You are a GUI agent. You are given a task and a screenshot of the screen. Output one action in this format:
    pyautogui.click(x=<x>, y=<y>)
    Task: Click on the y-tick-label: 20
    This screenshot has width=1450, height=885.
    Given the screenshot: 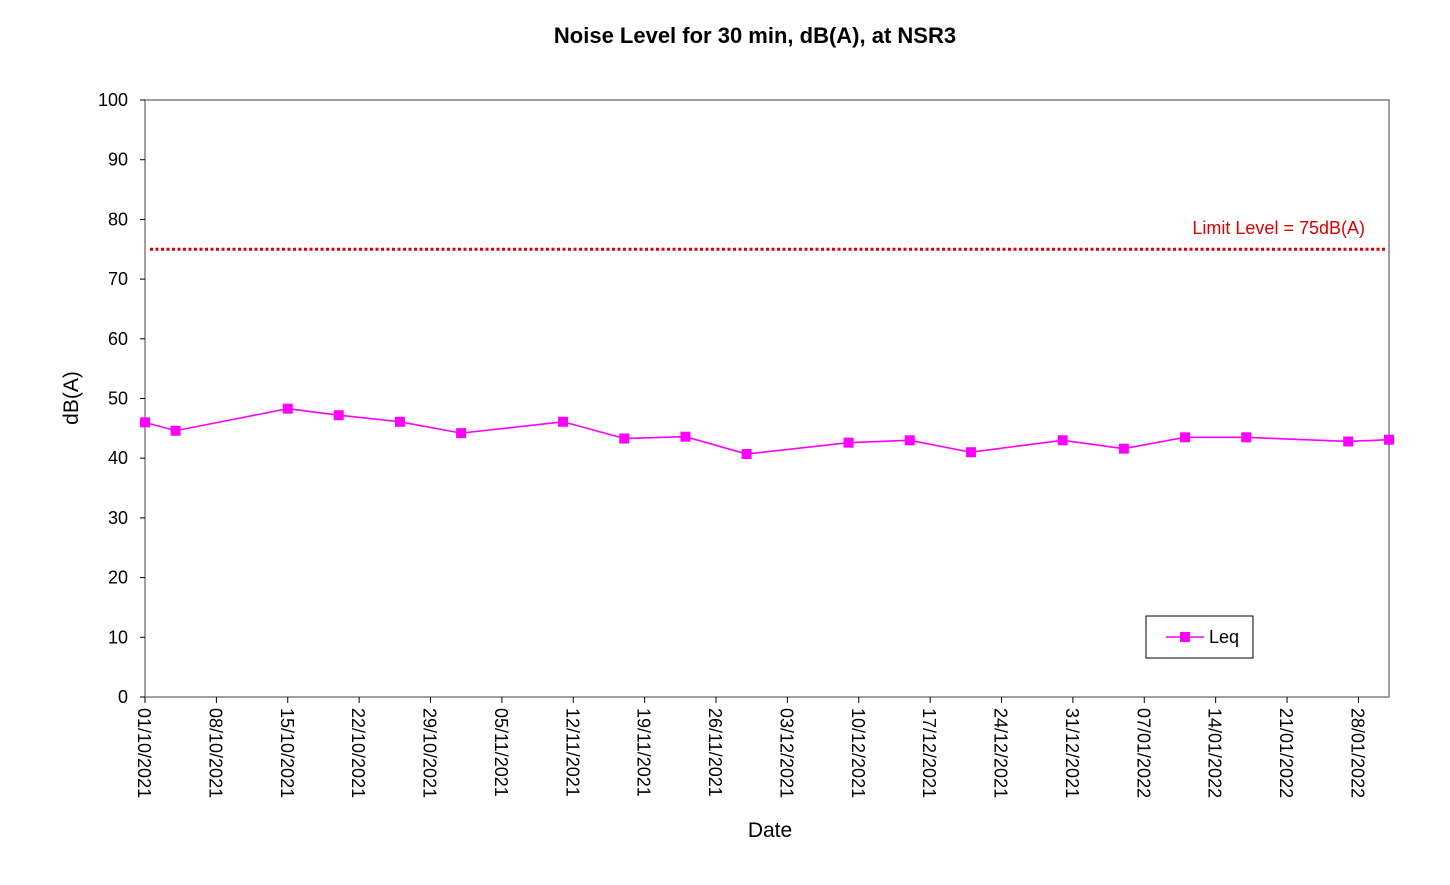 What is the action you would take?
    pyautogui.click(x=118, y=578)
    